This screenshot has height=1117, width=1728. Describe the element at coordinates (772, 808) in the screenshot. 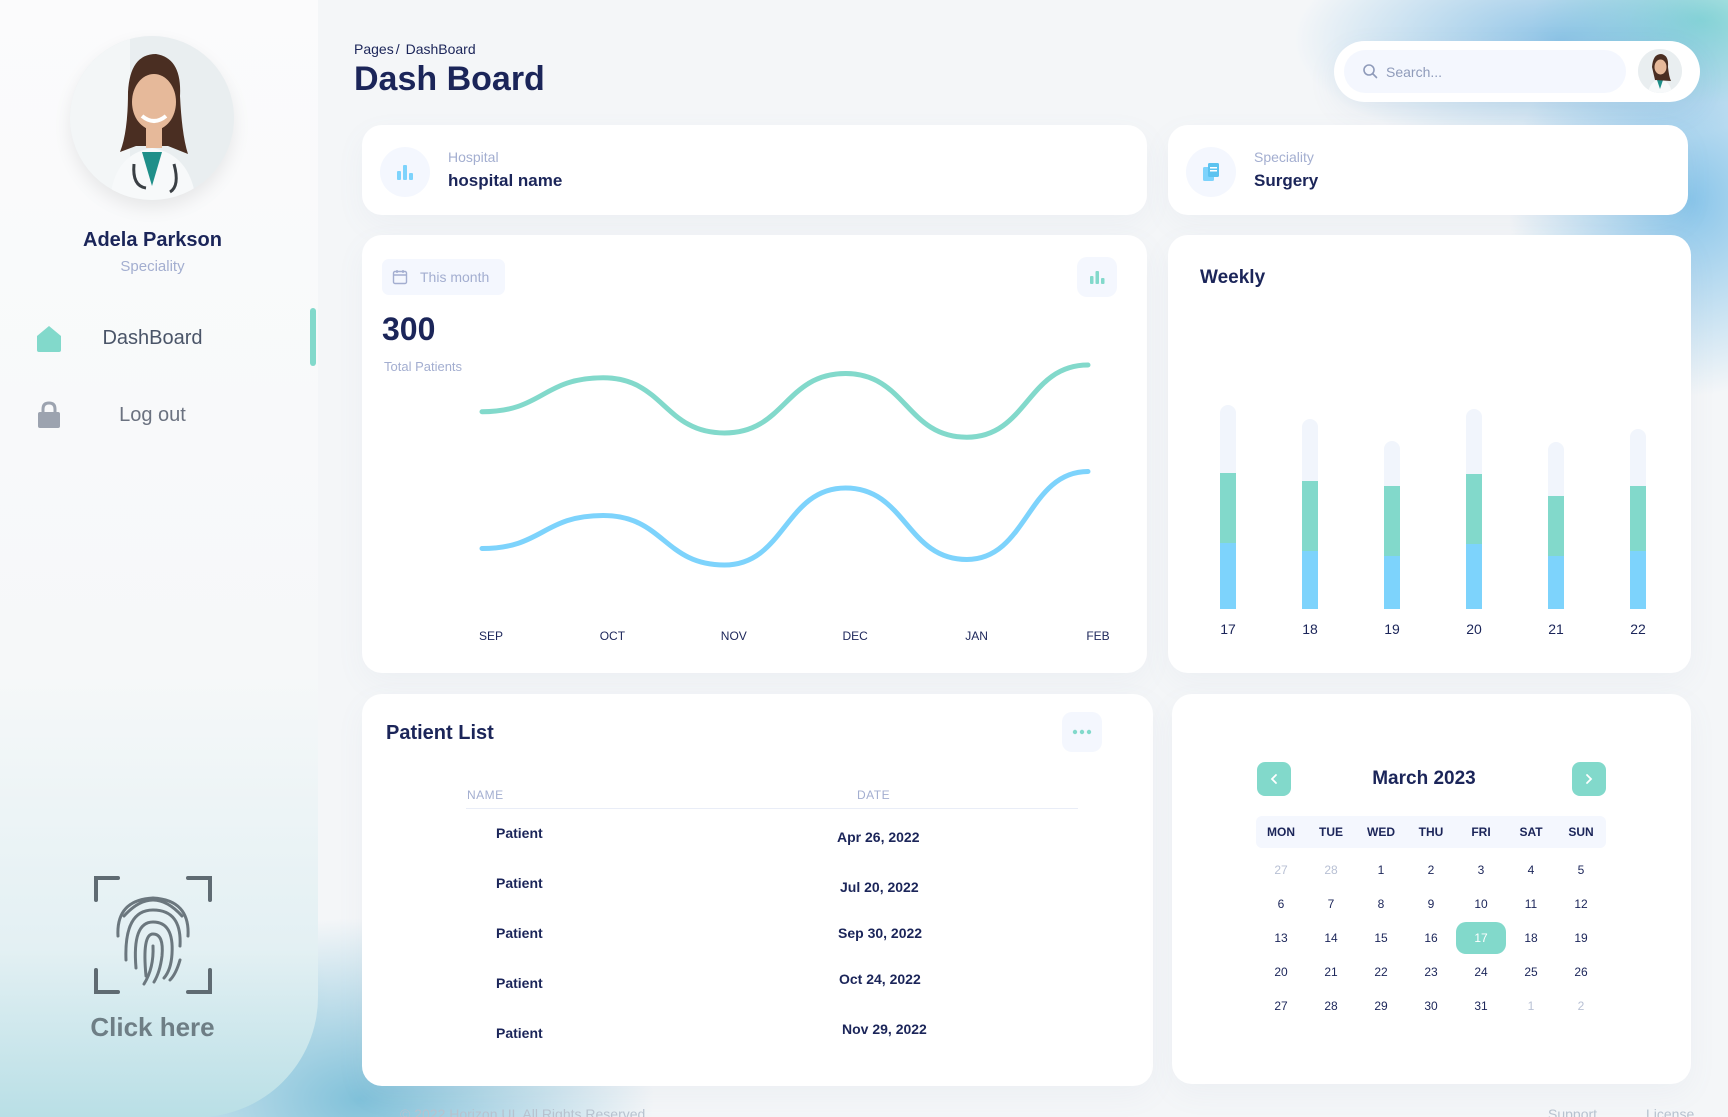

I see `table-header-divider` at that location.